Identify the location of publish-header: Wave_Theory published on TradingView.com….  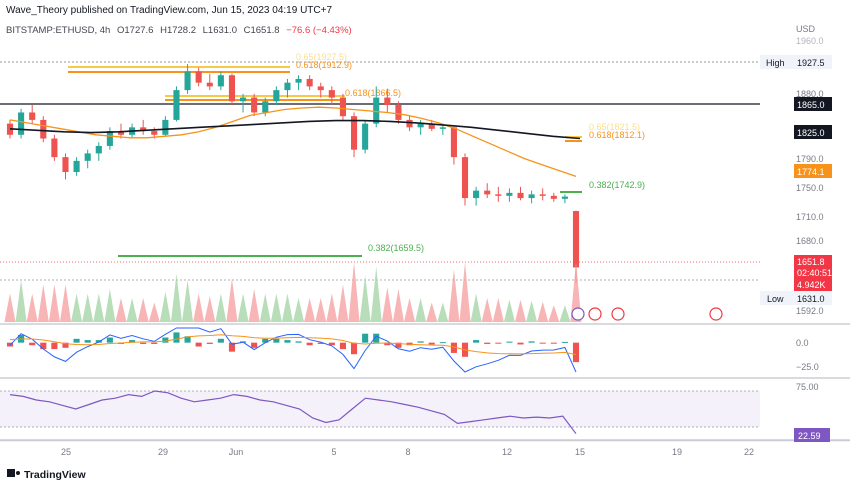
(169, 10).